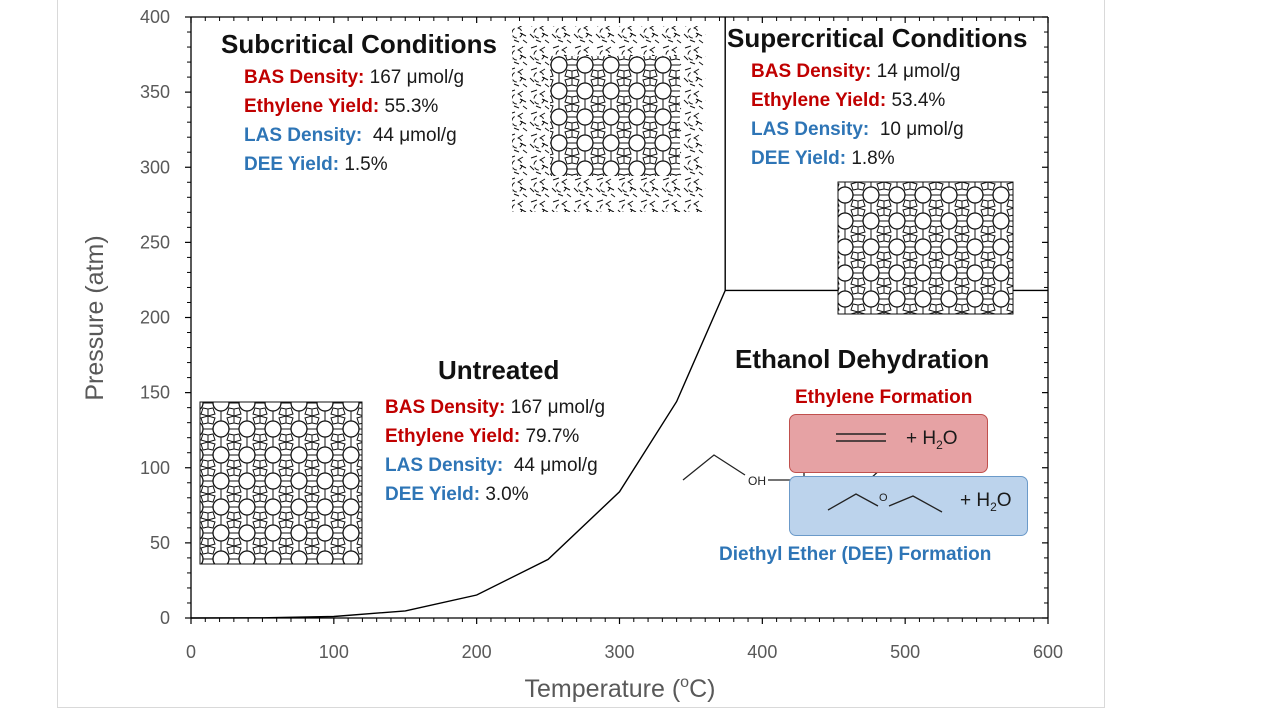  I want to click on x-tick-label: 300, so click(619, 652).